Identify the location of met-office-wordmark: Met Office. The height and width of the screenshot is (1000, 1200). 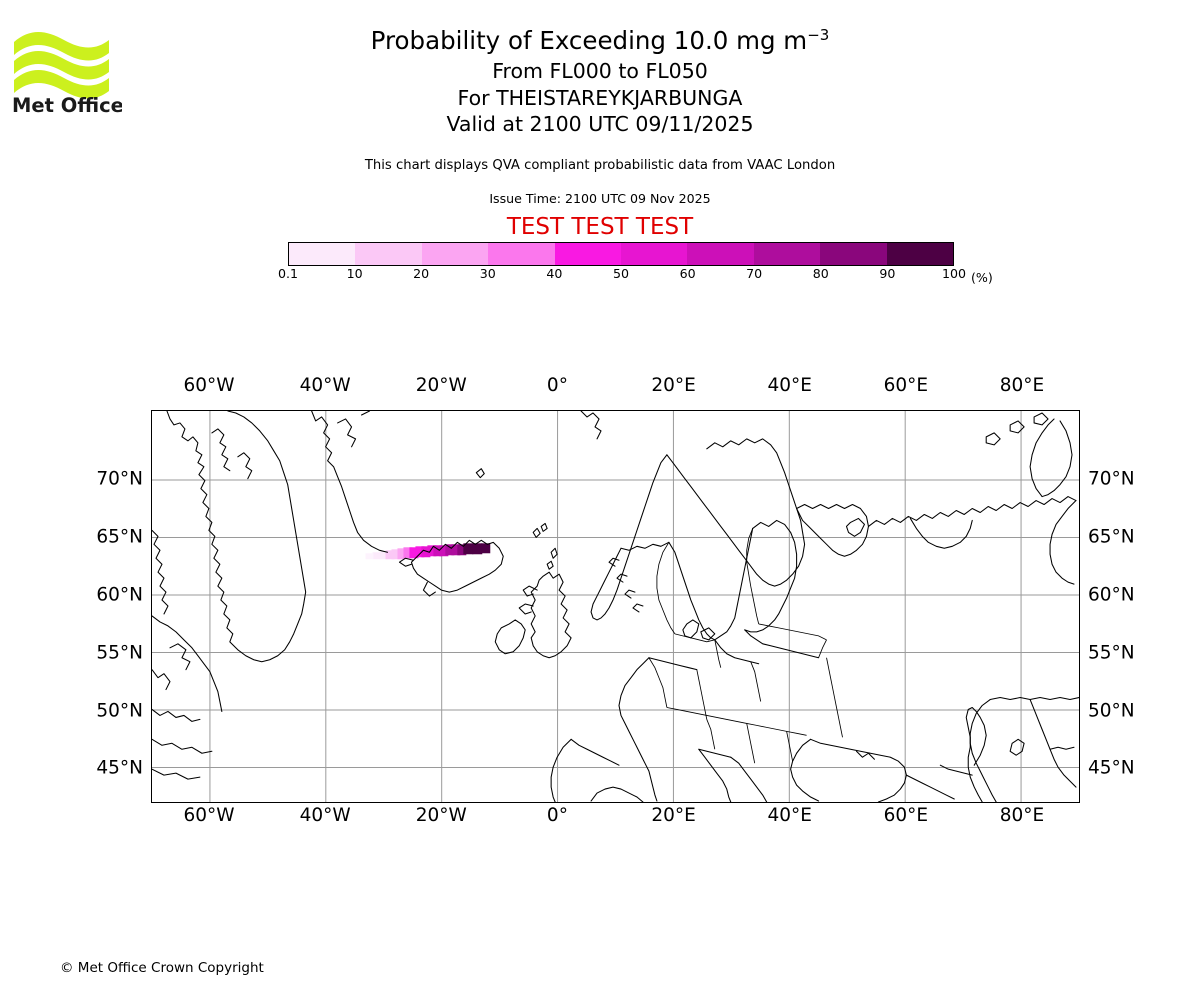
(67, 104).